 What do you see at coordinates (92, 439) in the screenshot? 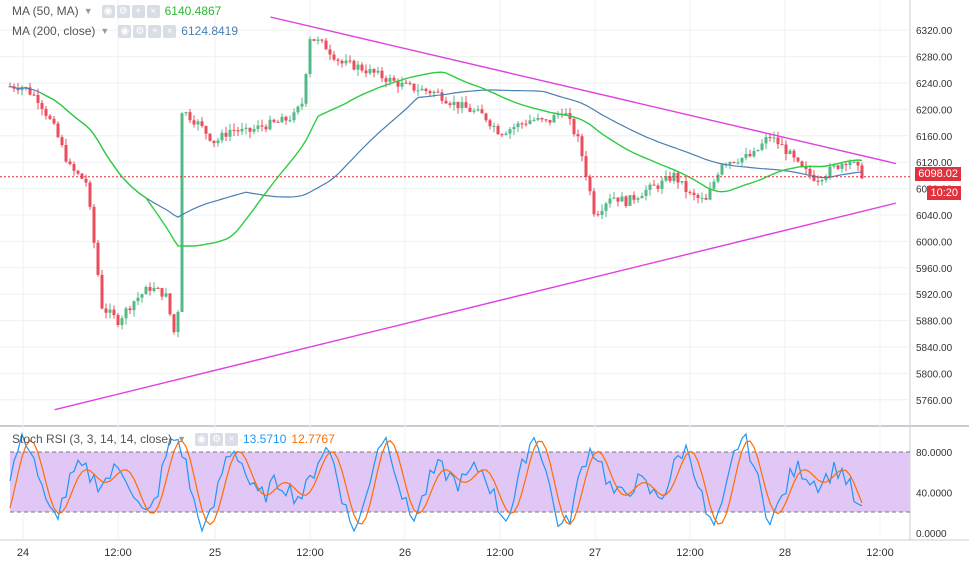
I see `stoch-legend-label: Stoch RSI (3, 3, 14, 14, close)` at bounding box center [92, 439].